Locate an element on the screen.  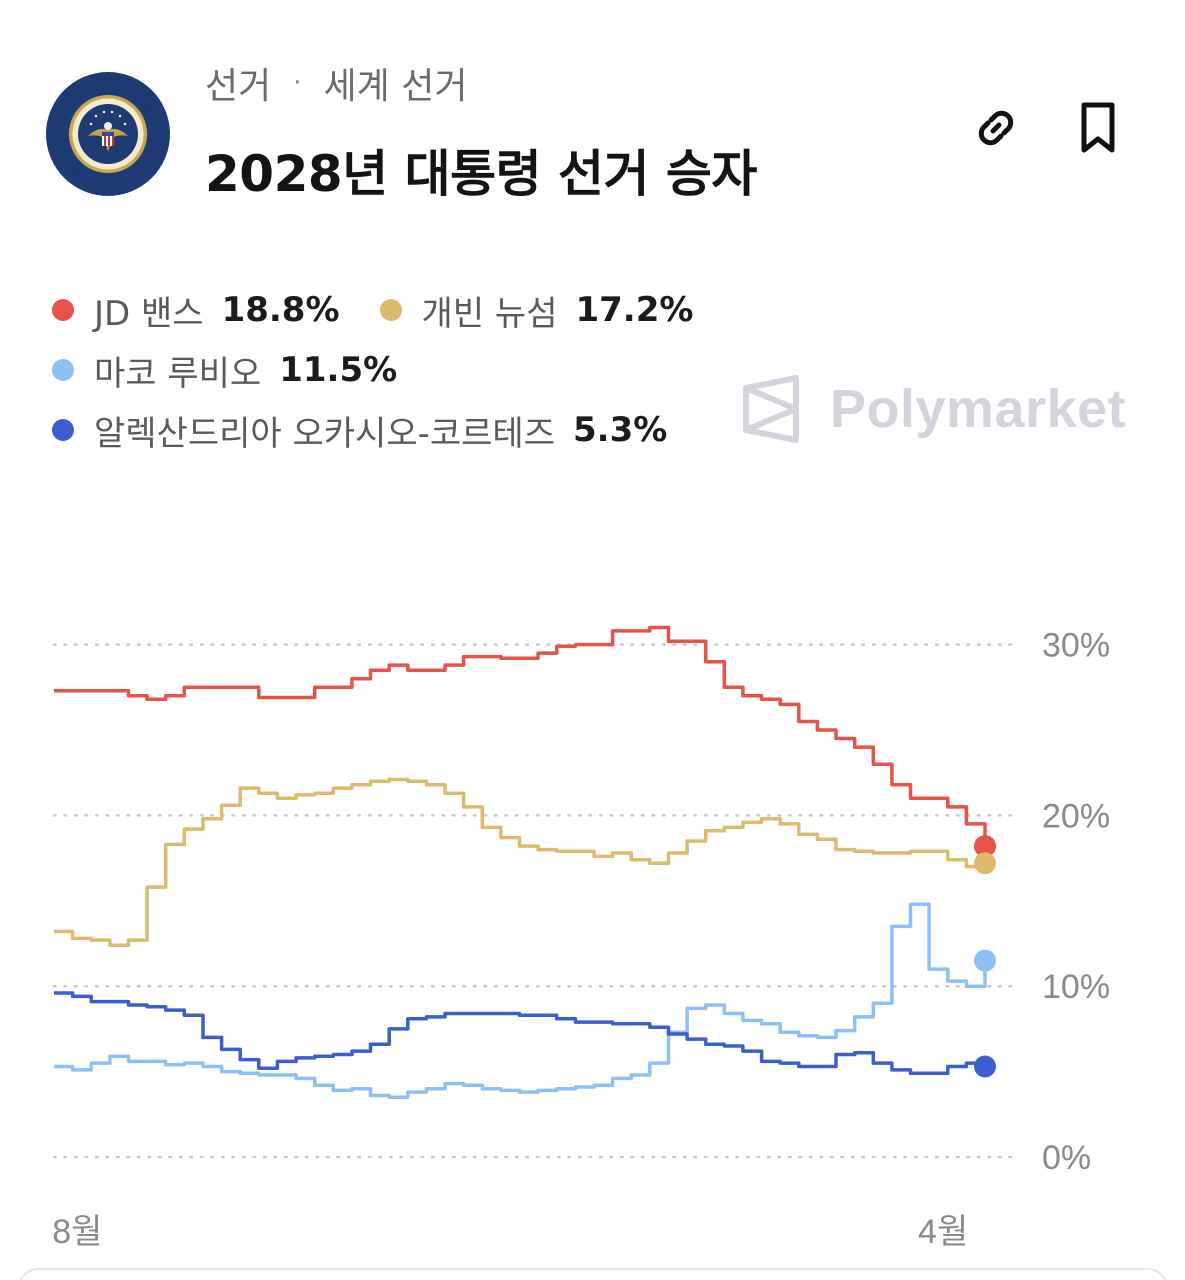
y-tick-label: 10% is located at coordinates (1076, 987).